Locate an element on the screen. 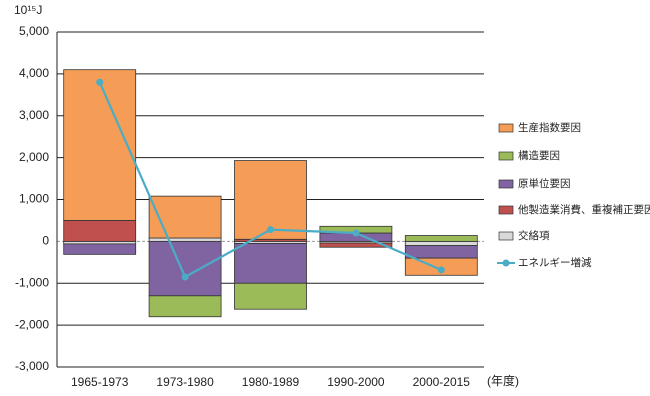 The image size is (650, 396). legend-label: 他製造業消費、重複補正要因 is located at coordinates (584, 209).